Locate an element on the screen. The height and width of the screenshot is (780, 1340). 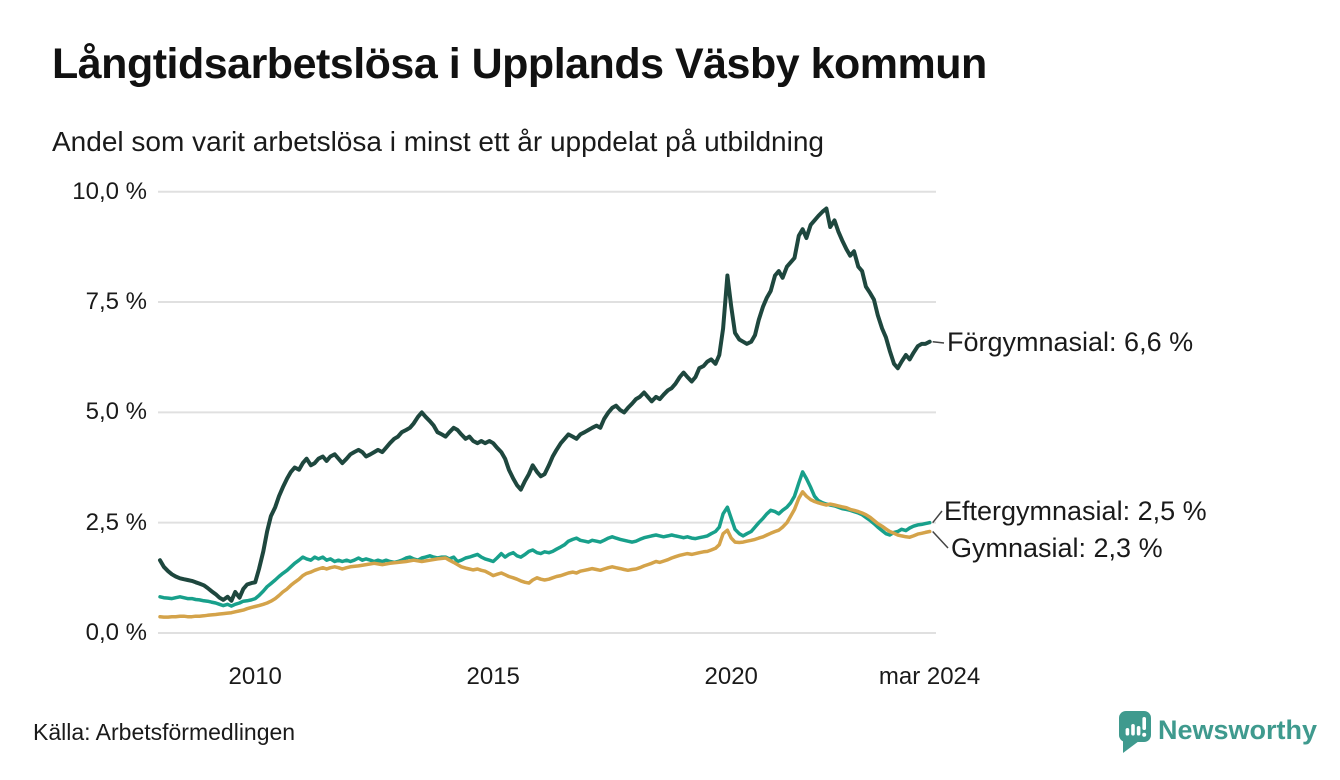
x-tick-label: 2015 is located at coordinates (493, 676).